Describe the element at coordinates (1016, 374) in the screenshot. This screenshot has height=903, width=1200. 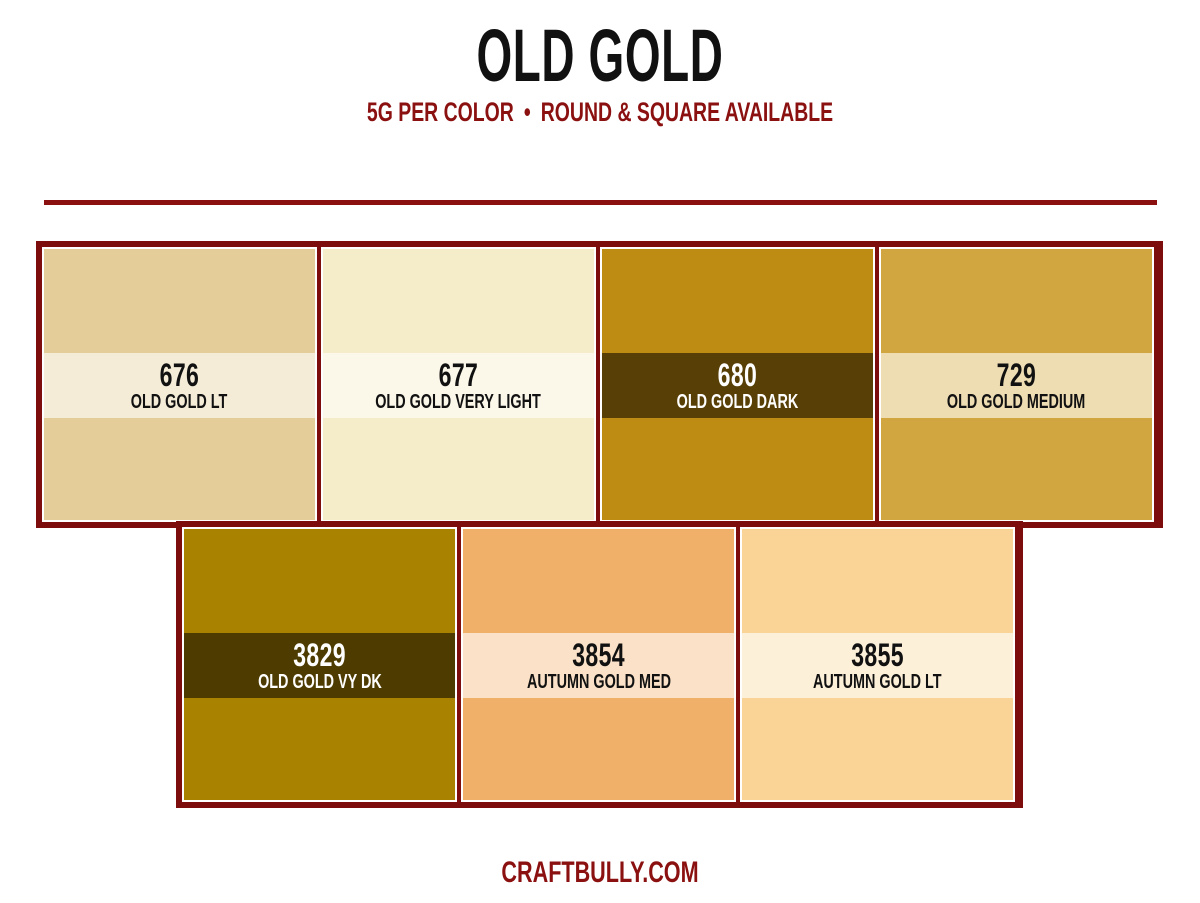
I see `swatch-code: 729` at that location.